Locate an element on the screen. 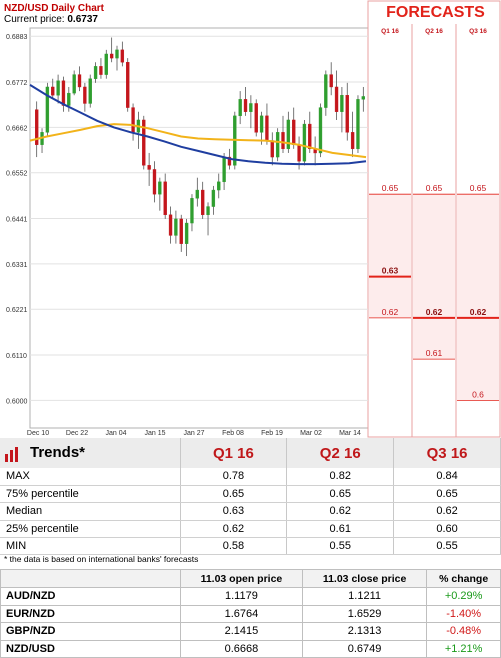  x-tick-label: Jan 04 is located at coordinates (115, 433).